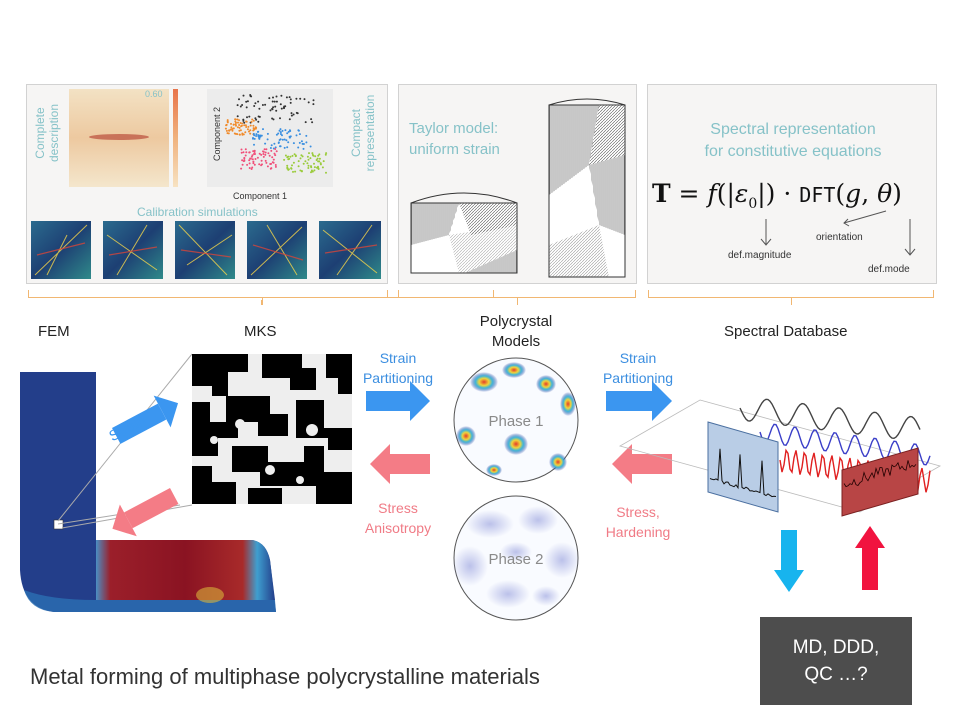 Image resolution: width=960 pixels, height=720 pixels. What do you see at coordinates (154, 94) in the screenshot?
I see `heatmap-value: 0.60` at bounding box center [154, 94].